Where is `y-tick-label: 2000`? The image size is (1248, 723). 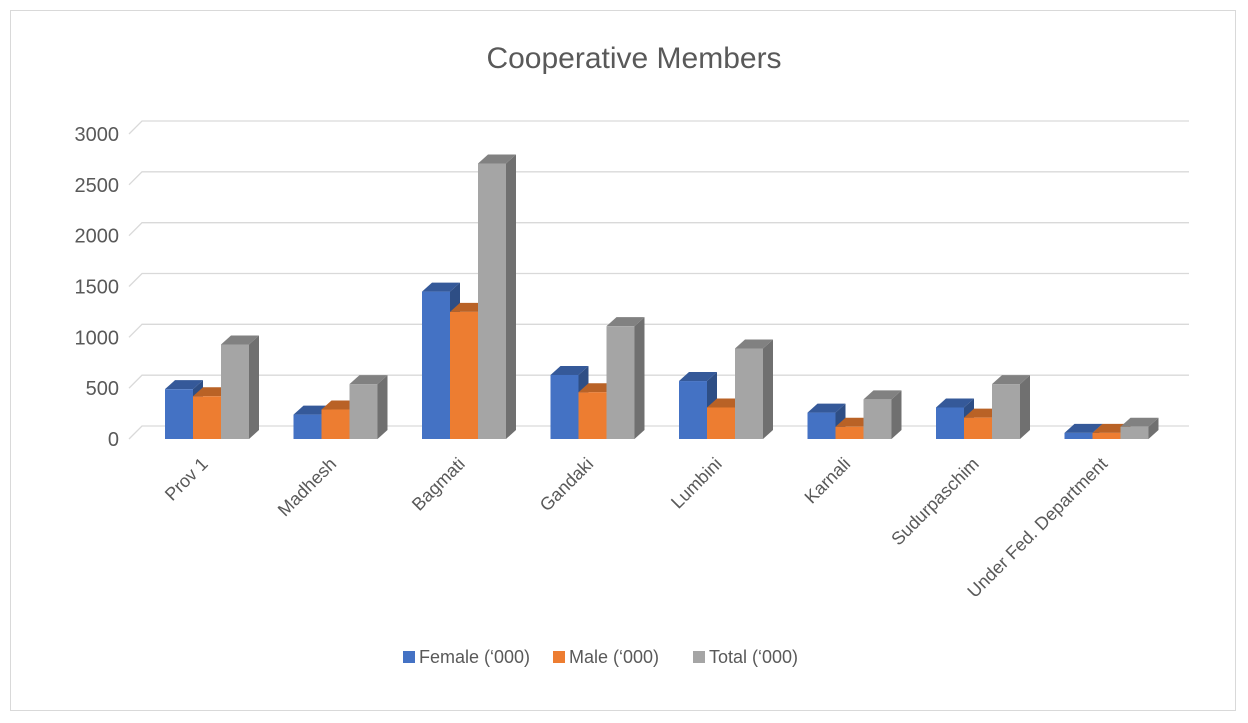 y-tick-label: 2000 is located at coordinates (97, 237).